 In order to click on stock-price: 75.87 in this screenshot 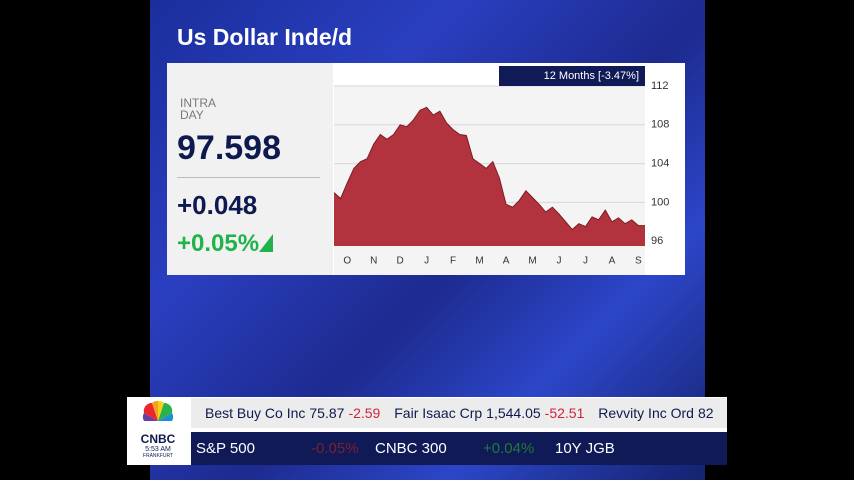, I will do `click(327, 413)`.